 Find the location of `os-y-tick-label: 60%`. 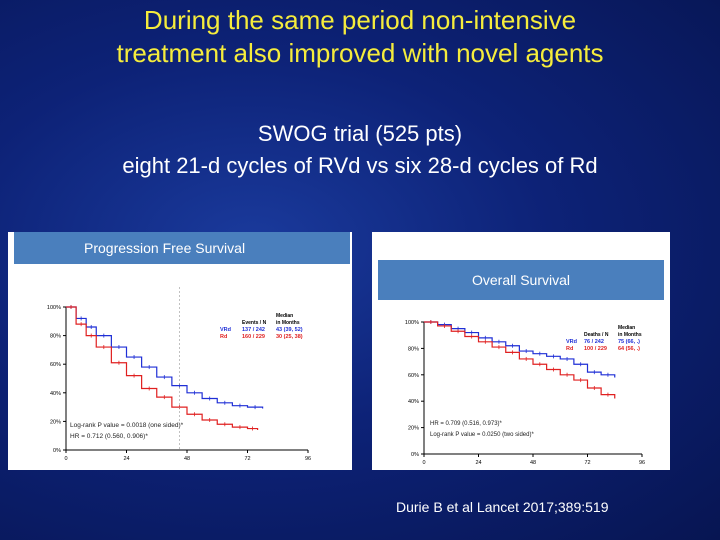

os-y-tick-label: 60% is located at coordinates (413, 376).